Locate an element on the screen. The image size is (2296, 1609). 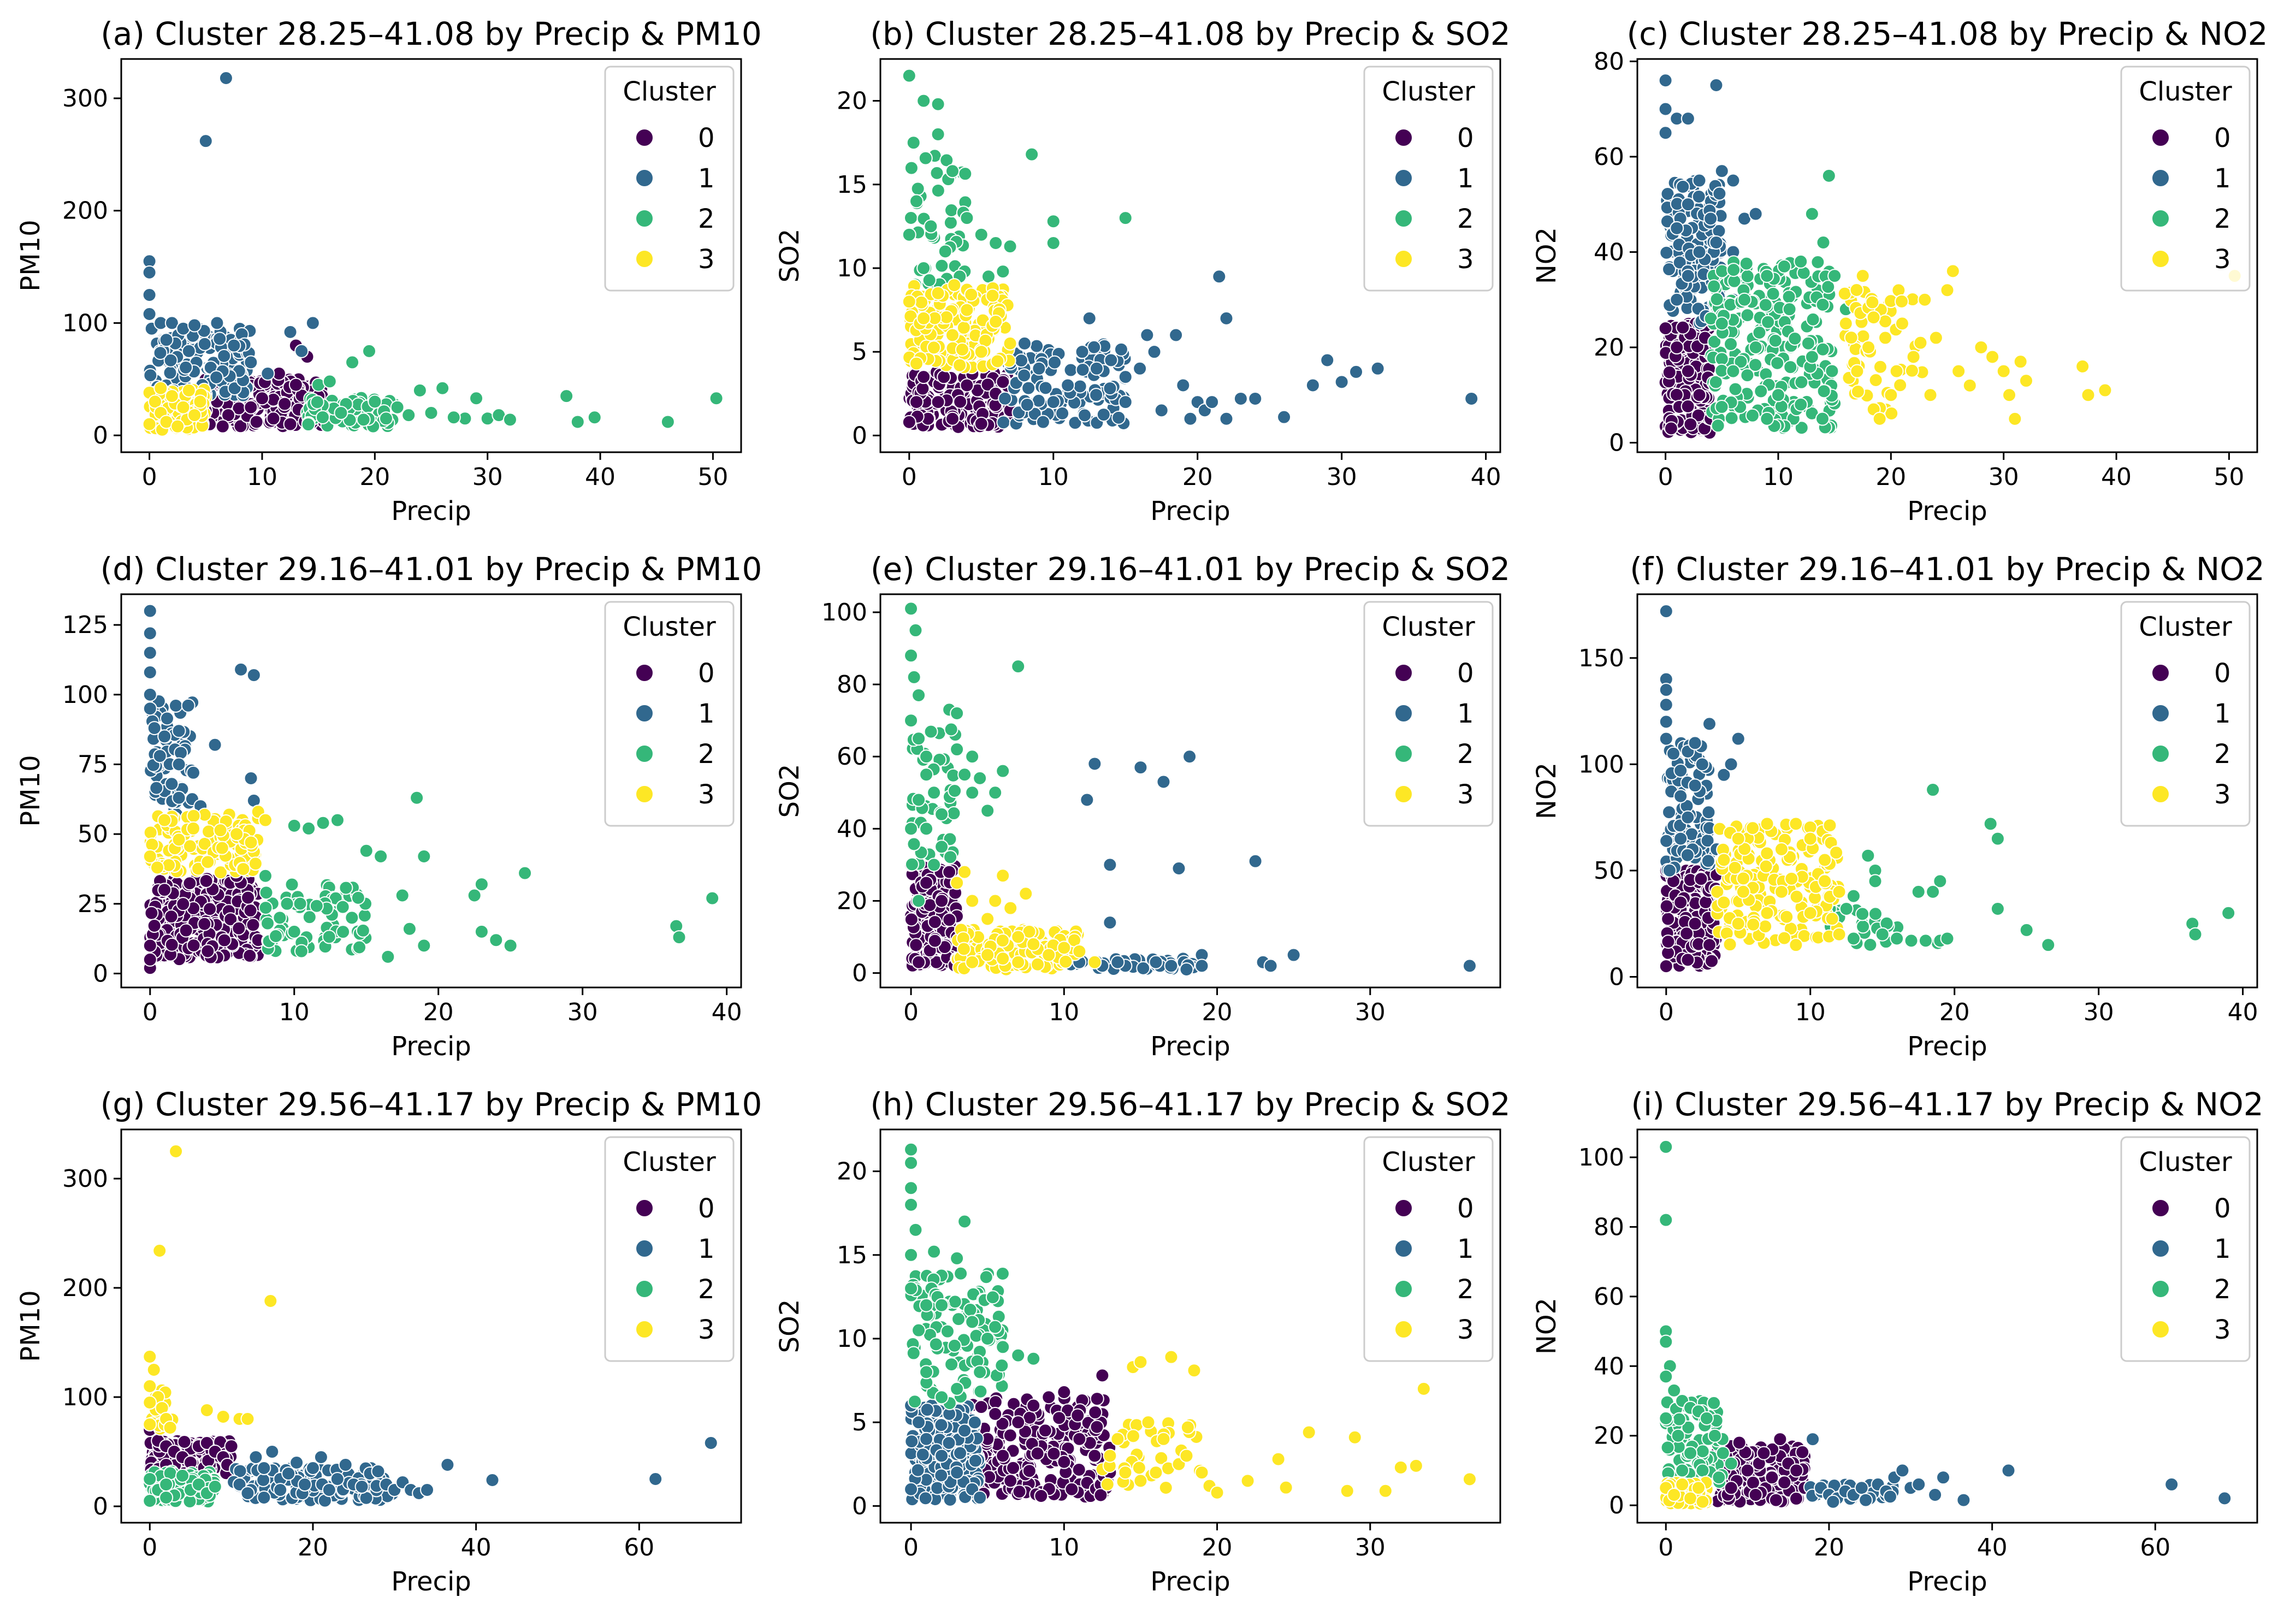
y-tick-label: 60 is located at coordinates (1609, 1297).